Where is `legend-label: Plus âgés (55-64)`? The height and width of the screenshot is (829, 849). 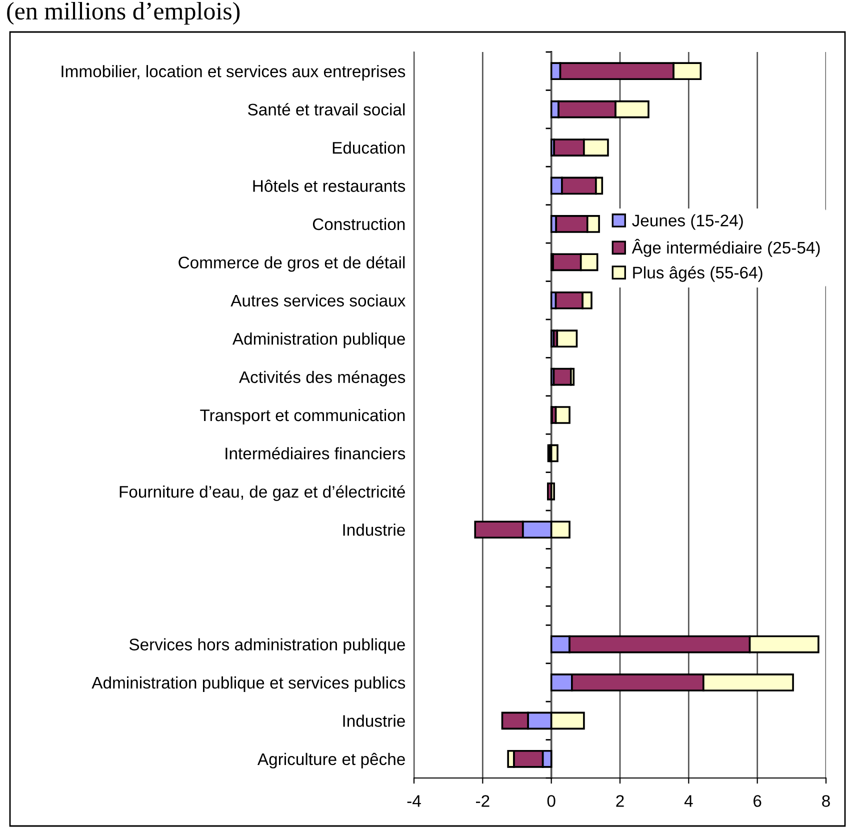 legend-label: Plus âgés (55-64) is located at coordinates (697, 274).